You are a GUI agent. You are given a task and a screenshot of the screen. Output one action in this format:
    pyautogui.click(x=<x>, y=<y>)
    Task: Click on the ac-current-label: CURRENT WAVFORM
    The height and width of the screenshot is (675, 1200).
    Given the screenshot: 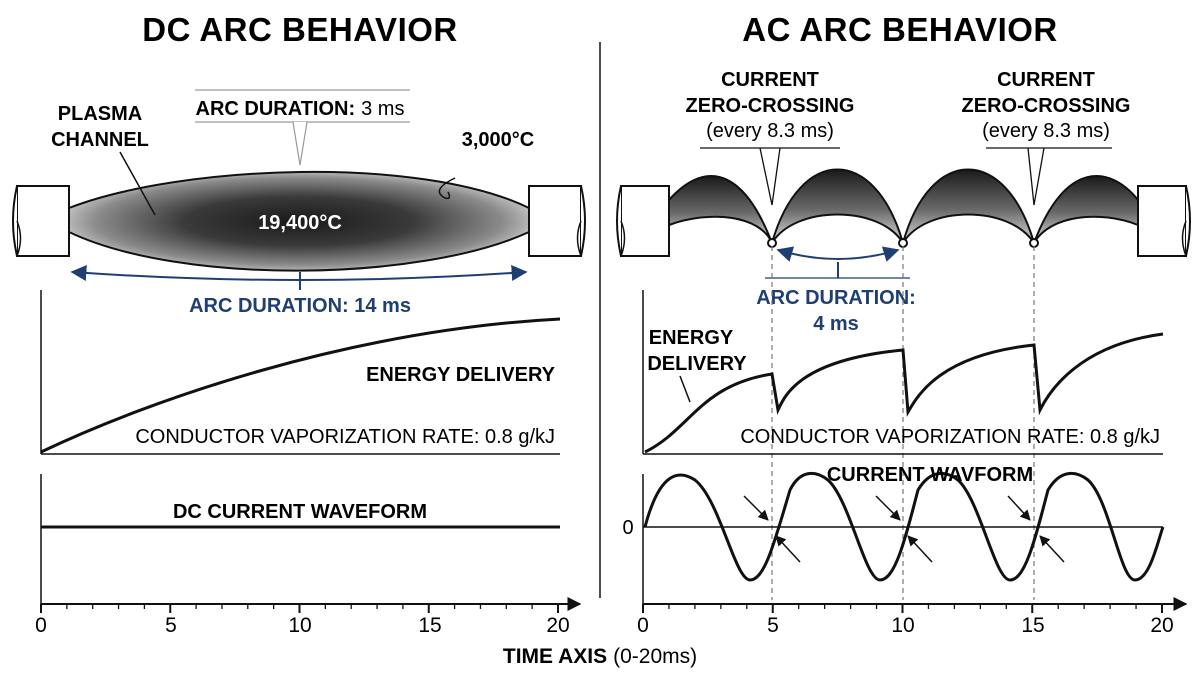 What is the action you would take?
    pyautogui.click(x=930, y=475)
    